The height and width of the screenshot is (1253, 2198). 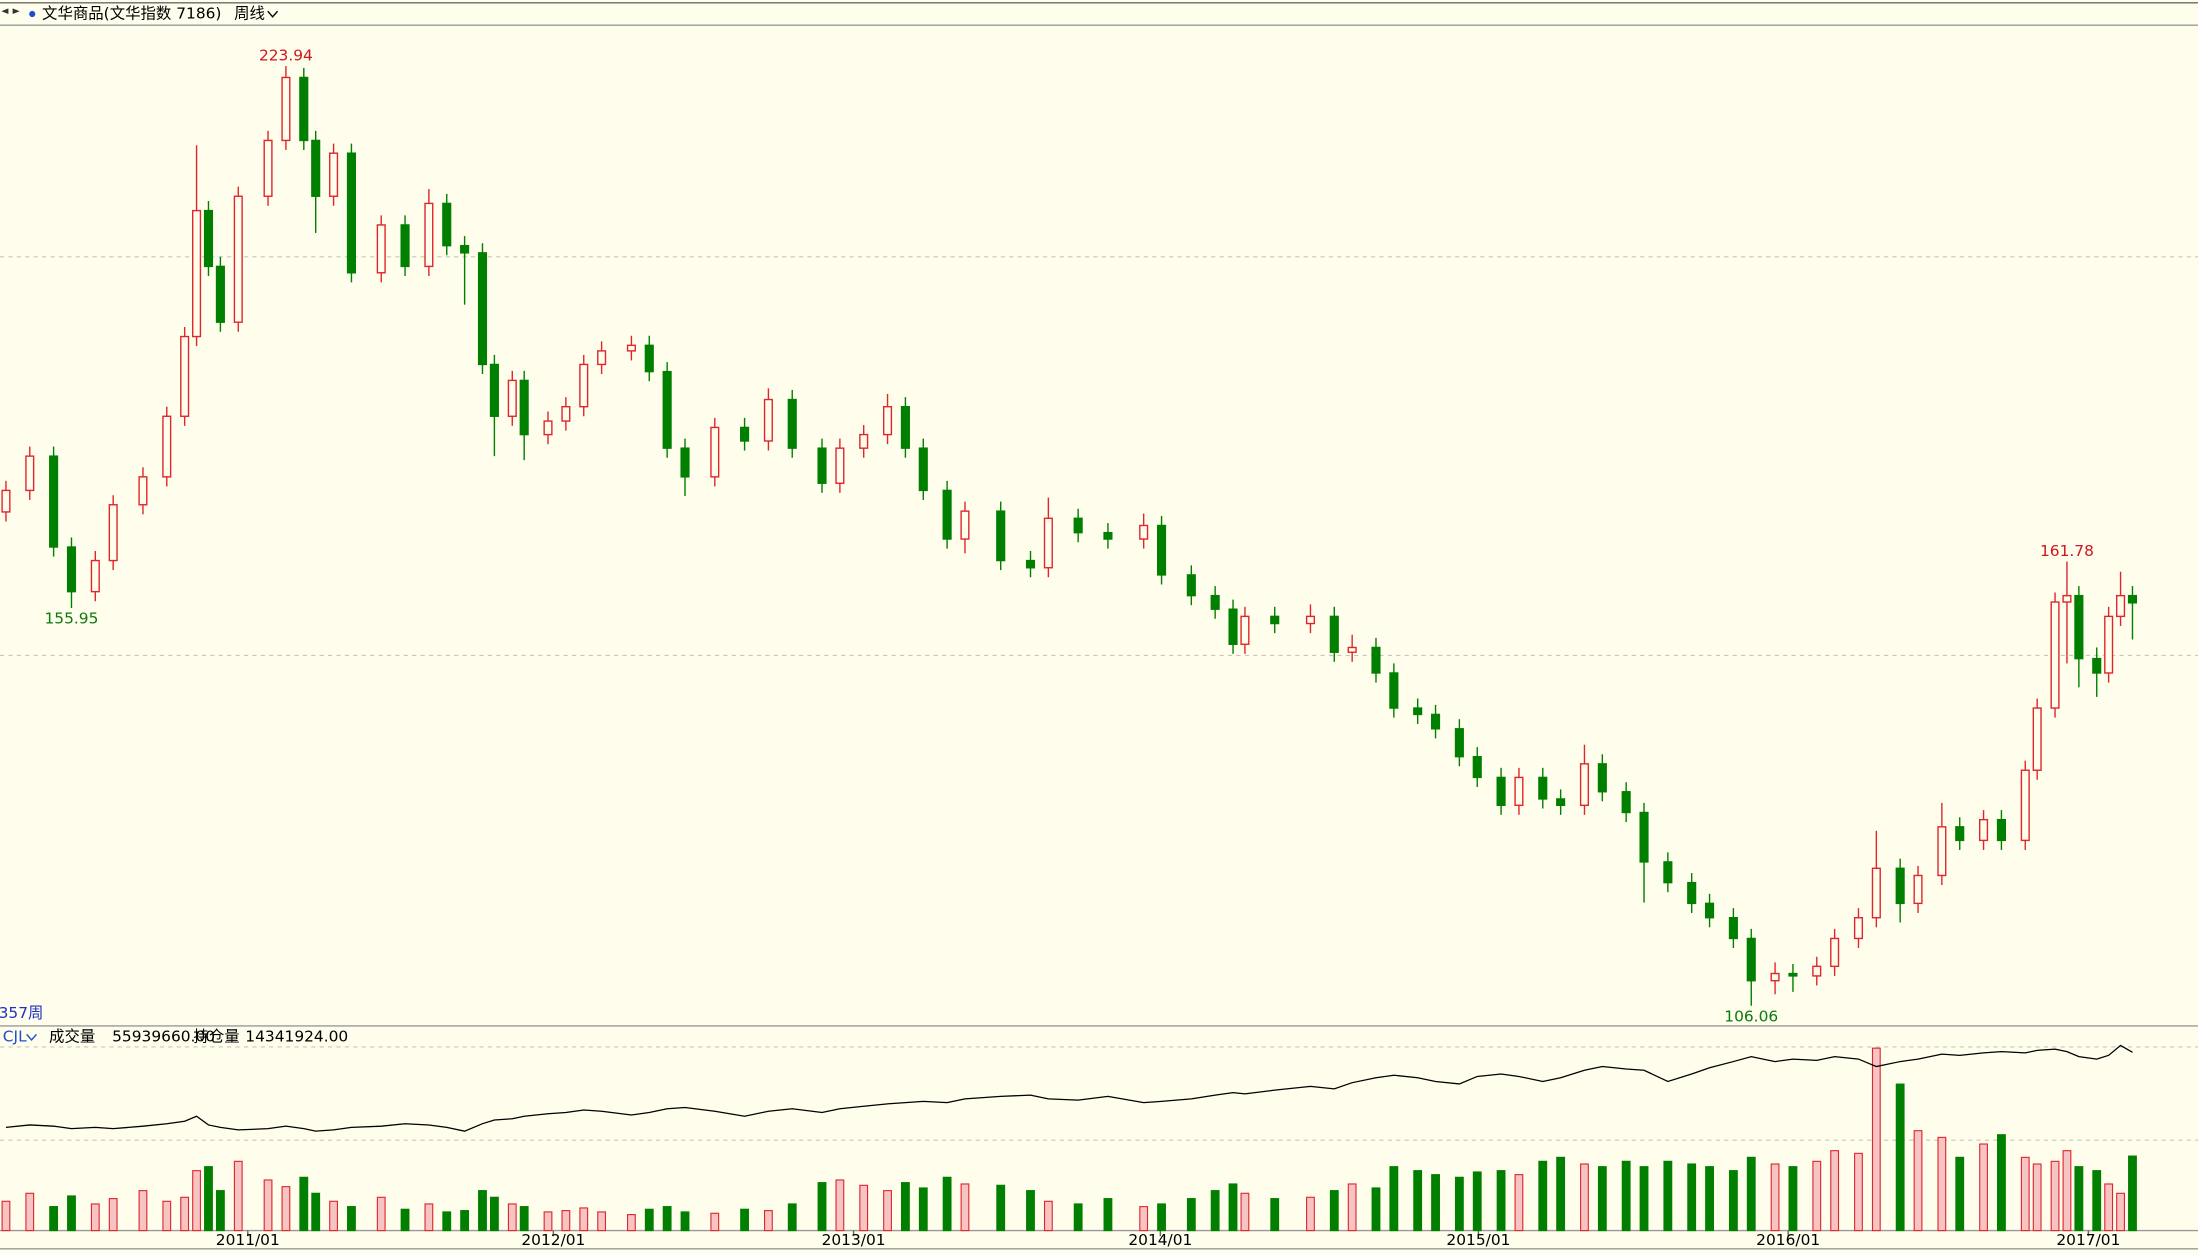 I want to click on x-tick-label: 2017/01, so click(x=2088, y=1240).